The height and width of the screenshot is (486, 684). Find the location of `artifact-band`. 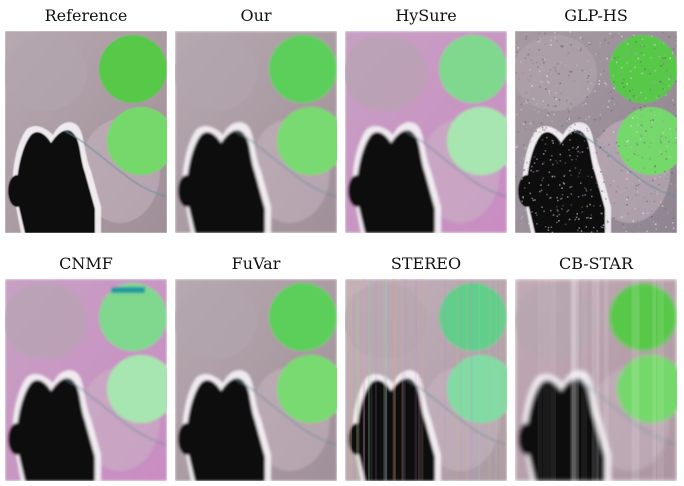

artifact-band is located at coordinates (128, 290).